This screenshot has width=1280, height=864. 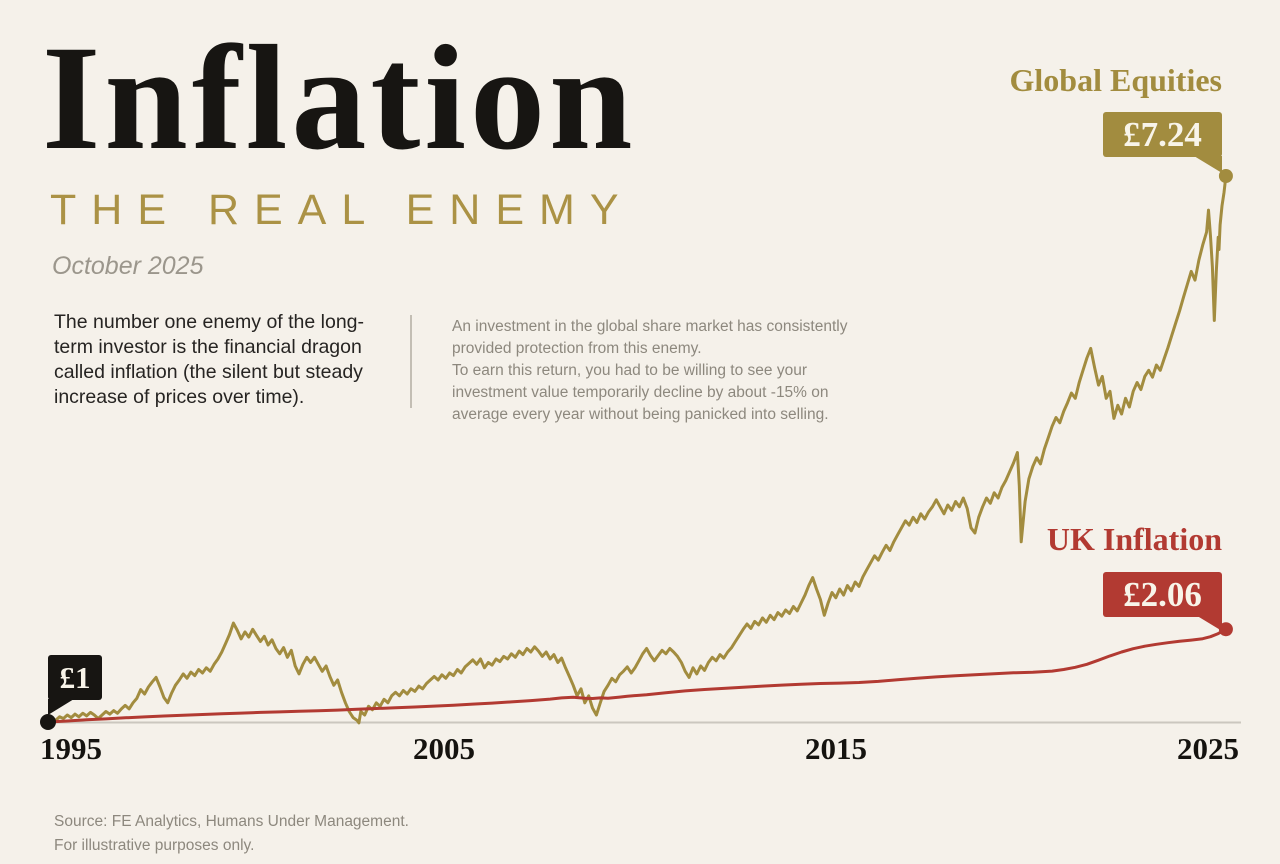 I want to click on start-value-badge-tail, so click(x=61, y=707).